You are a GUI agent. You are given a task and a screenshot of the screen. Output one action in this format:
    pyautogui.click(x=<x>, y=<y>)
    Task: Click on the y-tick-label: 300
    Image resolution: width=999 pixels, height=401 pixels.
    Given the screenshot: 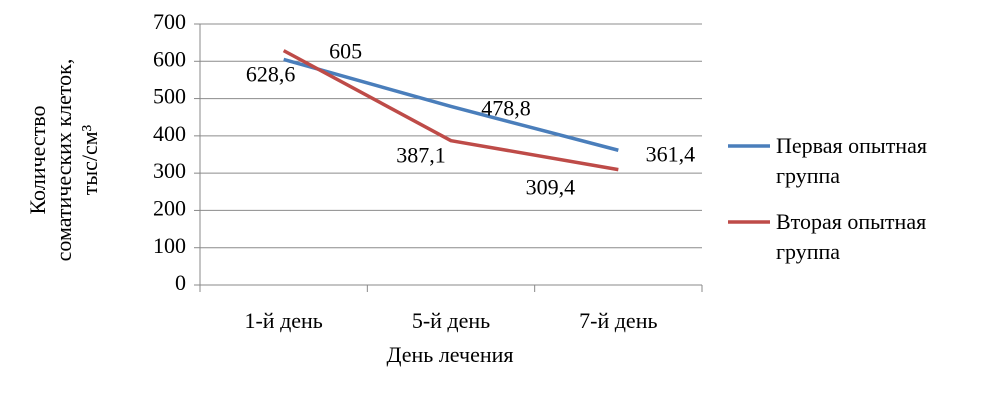 What is the action you would take?
    pyautogui.click(x=169, y=170)
    